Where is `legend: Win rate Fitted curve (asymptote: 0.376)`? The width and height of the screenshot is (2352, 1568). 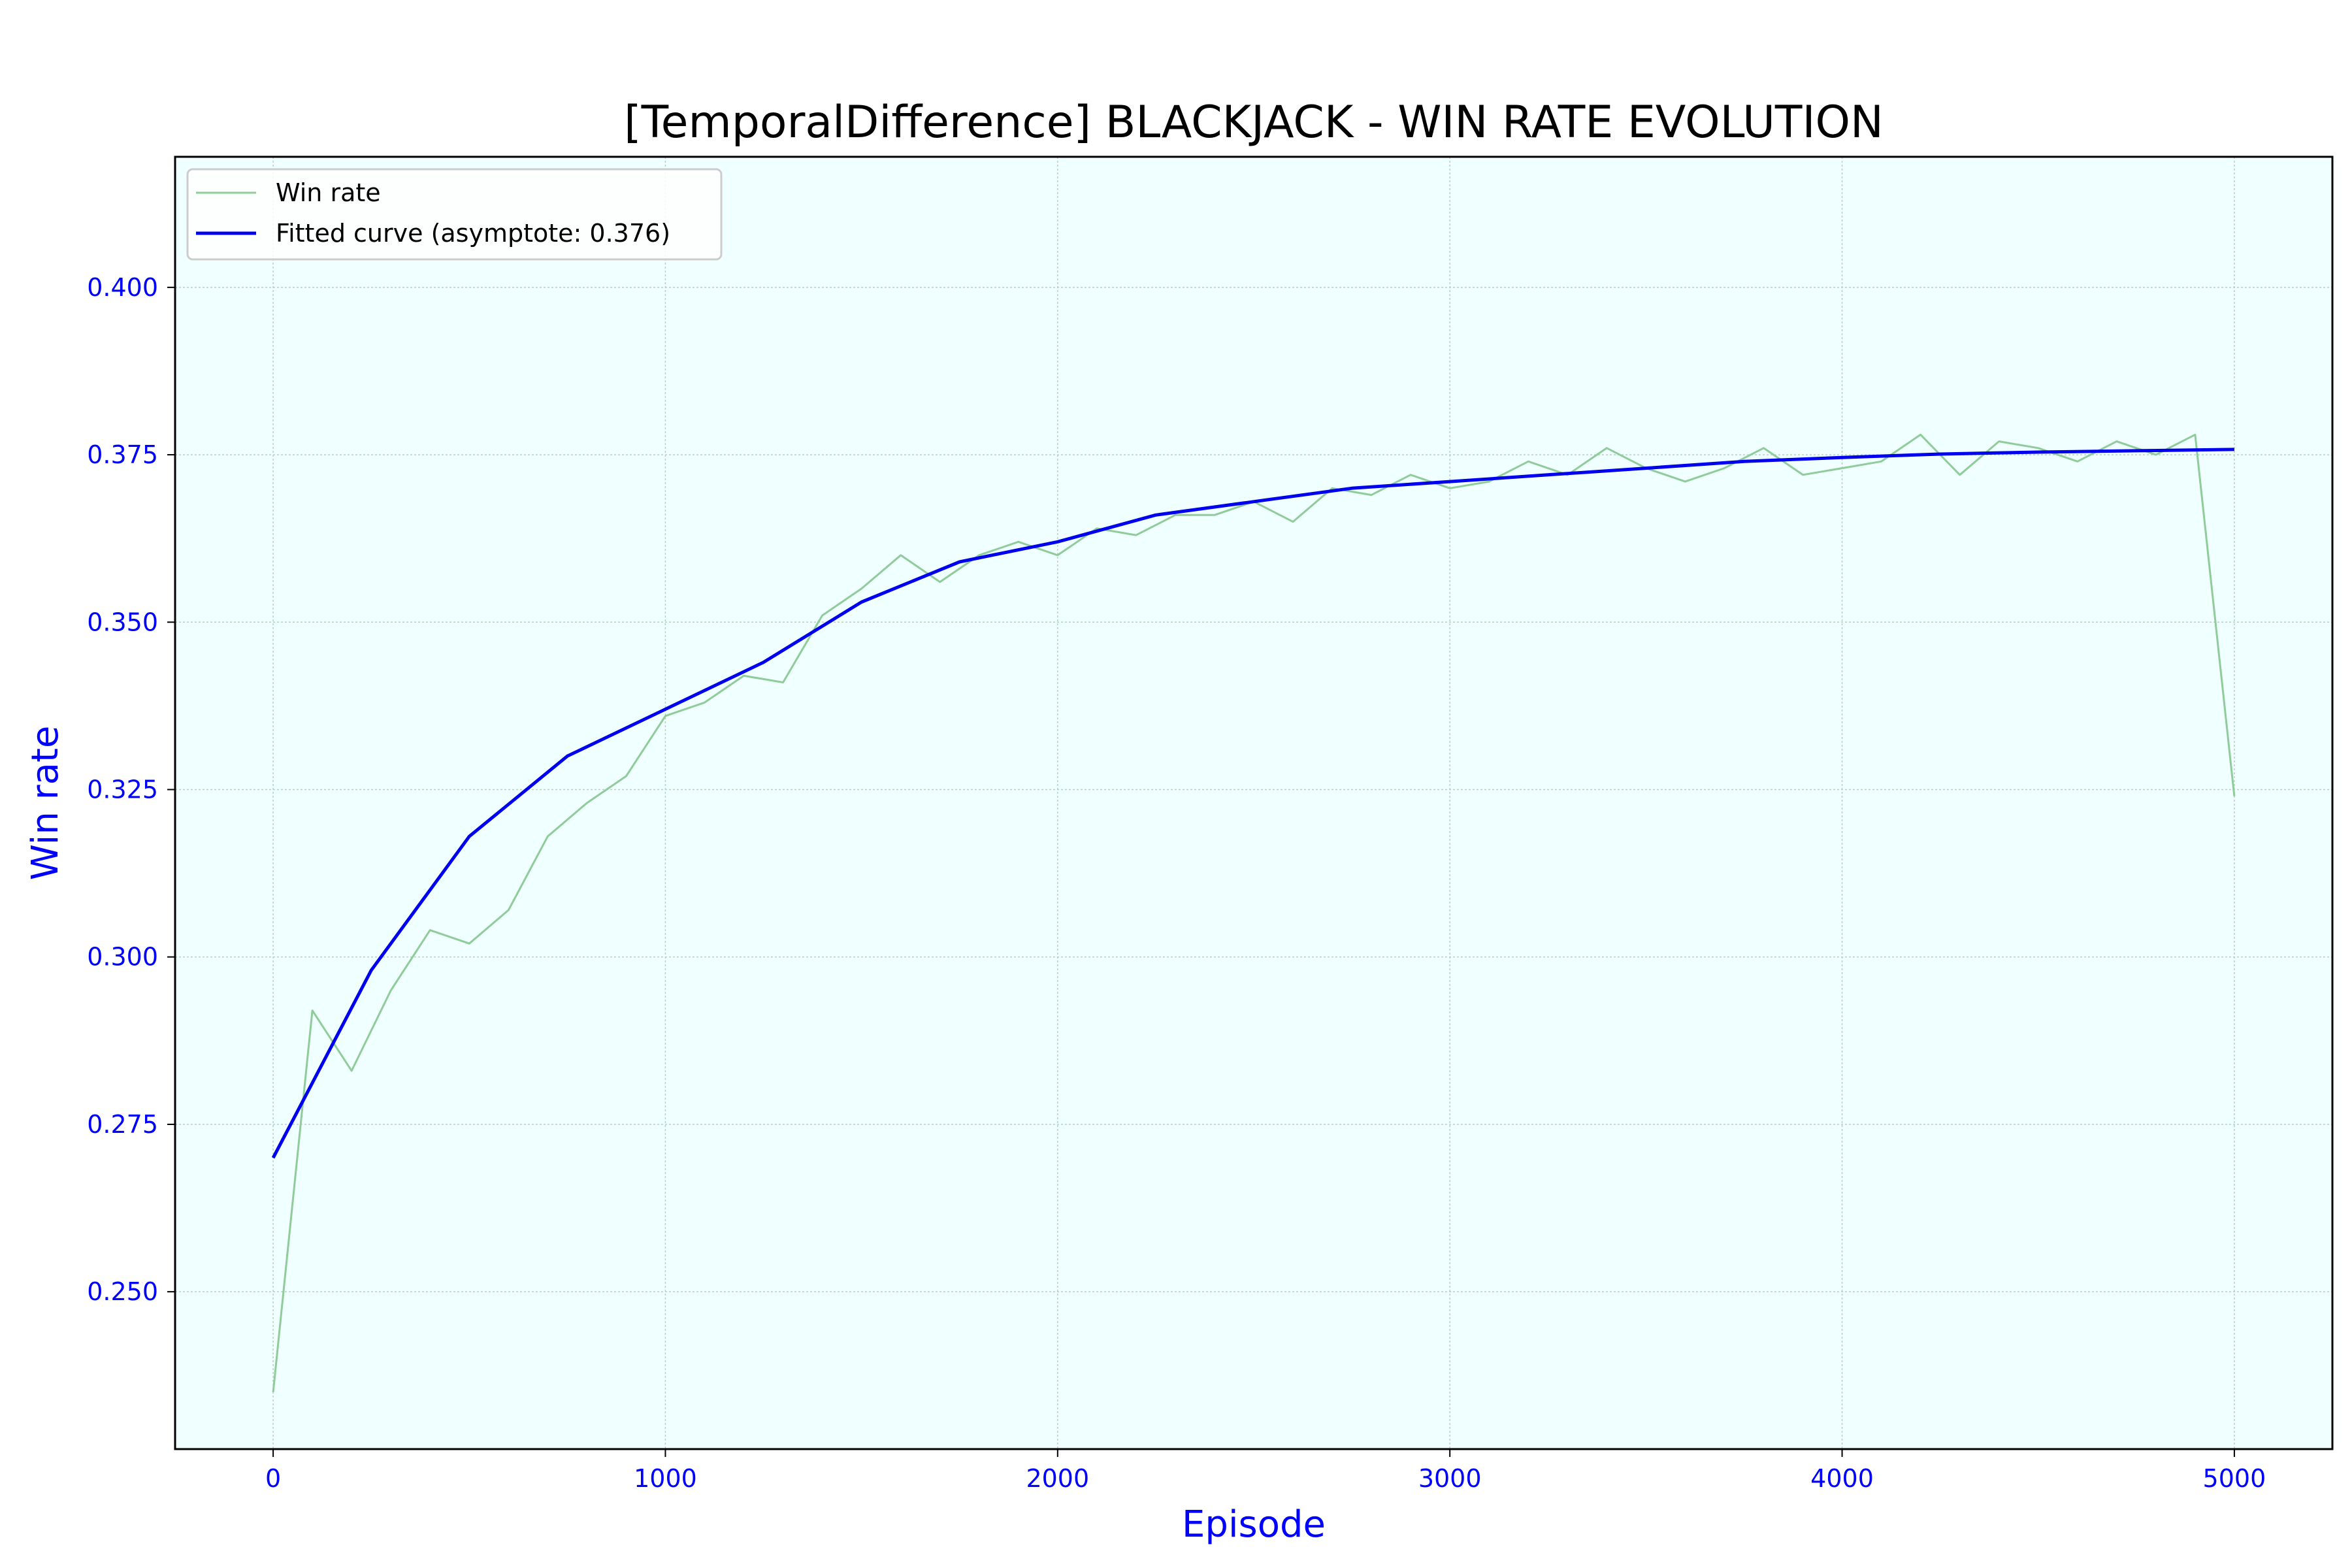
legend: Win rate Fitted curve (asymptote: 0.376) is located at coordinates (454, 214).